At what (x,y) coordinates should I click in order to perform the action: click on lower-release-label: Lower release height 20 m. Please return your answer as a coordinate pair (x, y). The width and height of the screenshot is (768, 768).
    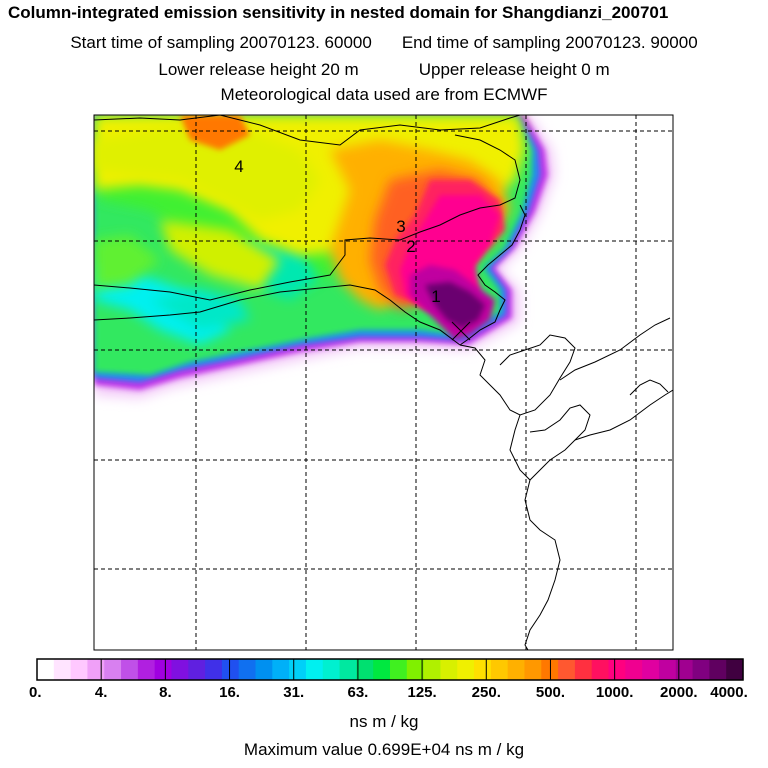
    Looking at the image, I should click on (258, 69).